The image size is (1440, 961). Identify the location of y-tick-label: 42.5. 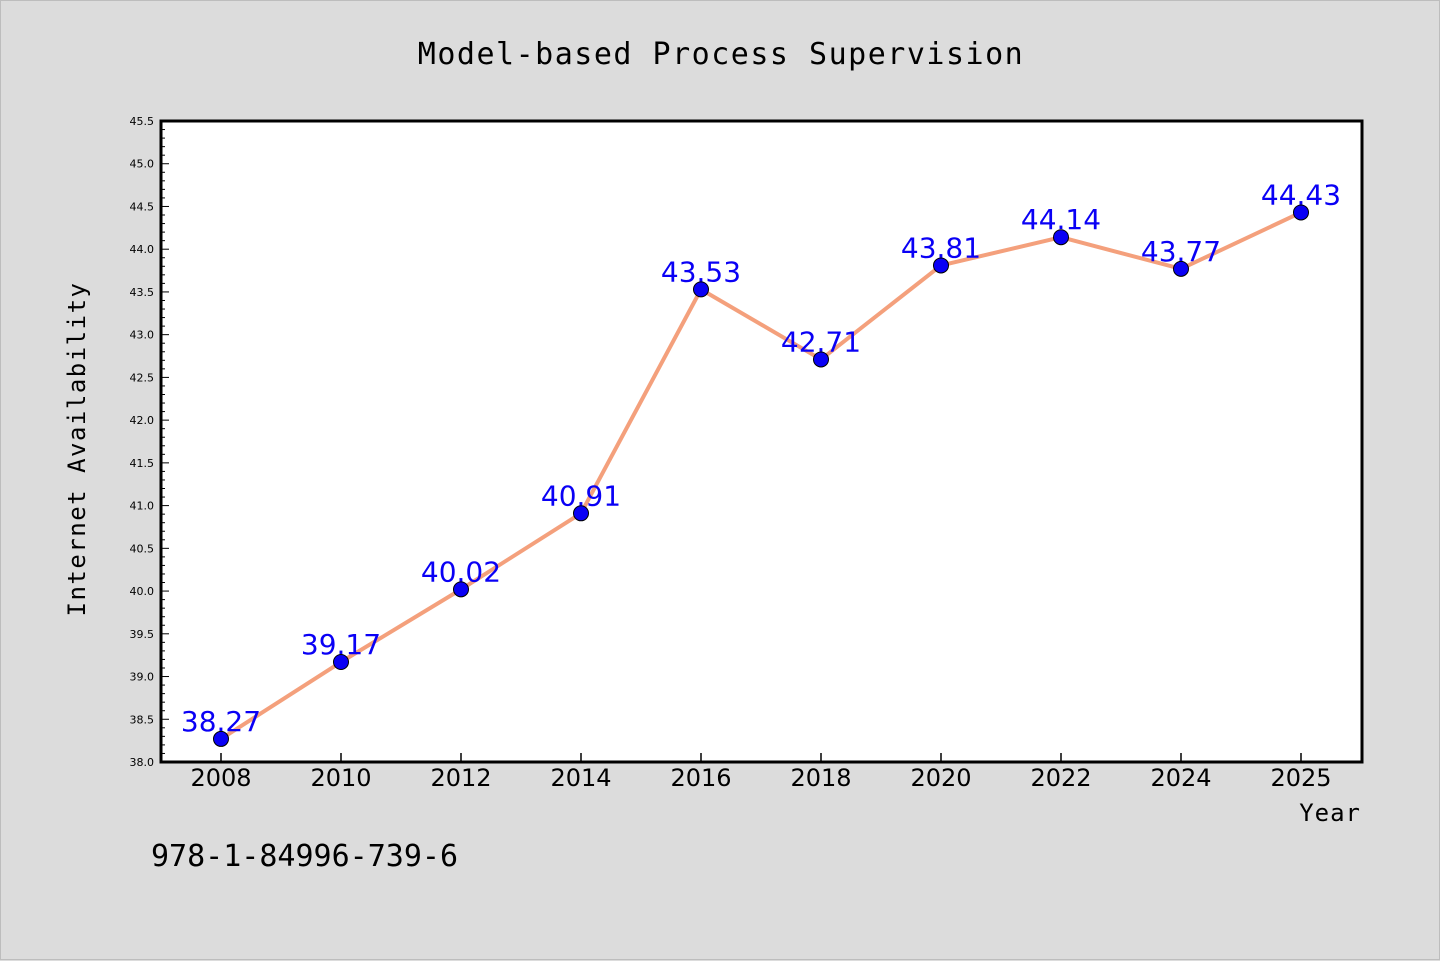
(142, 377).